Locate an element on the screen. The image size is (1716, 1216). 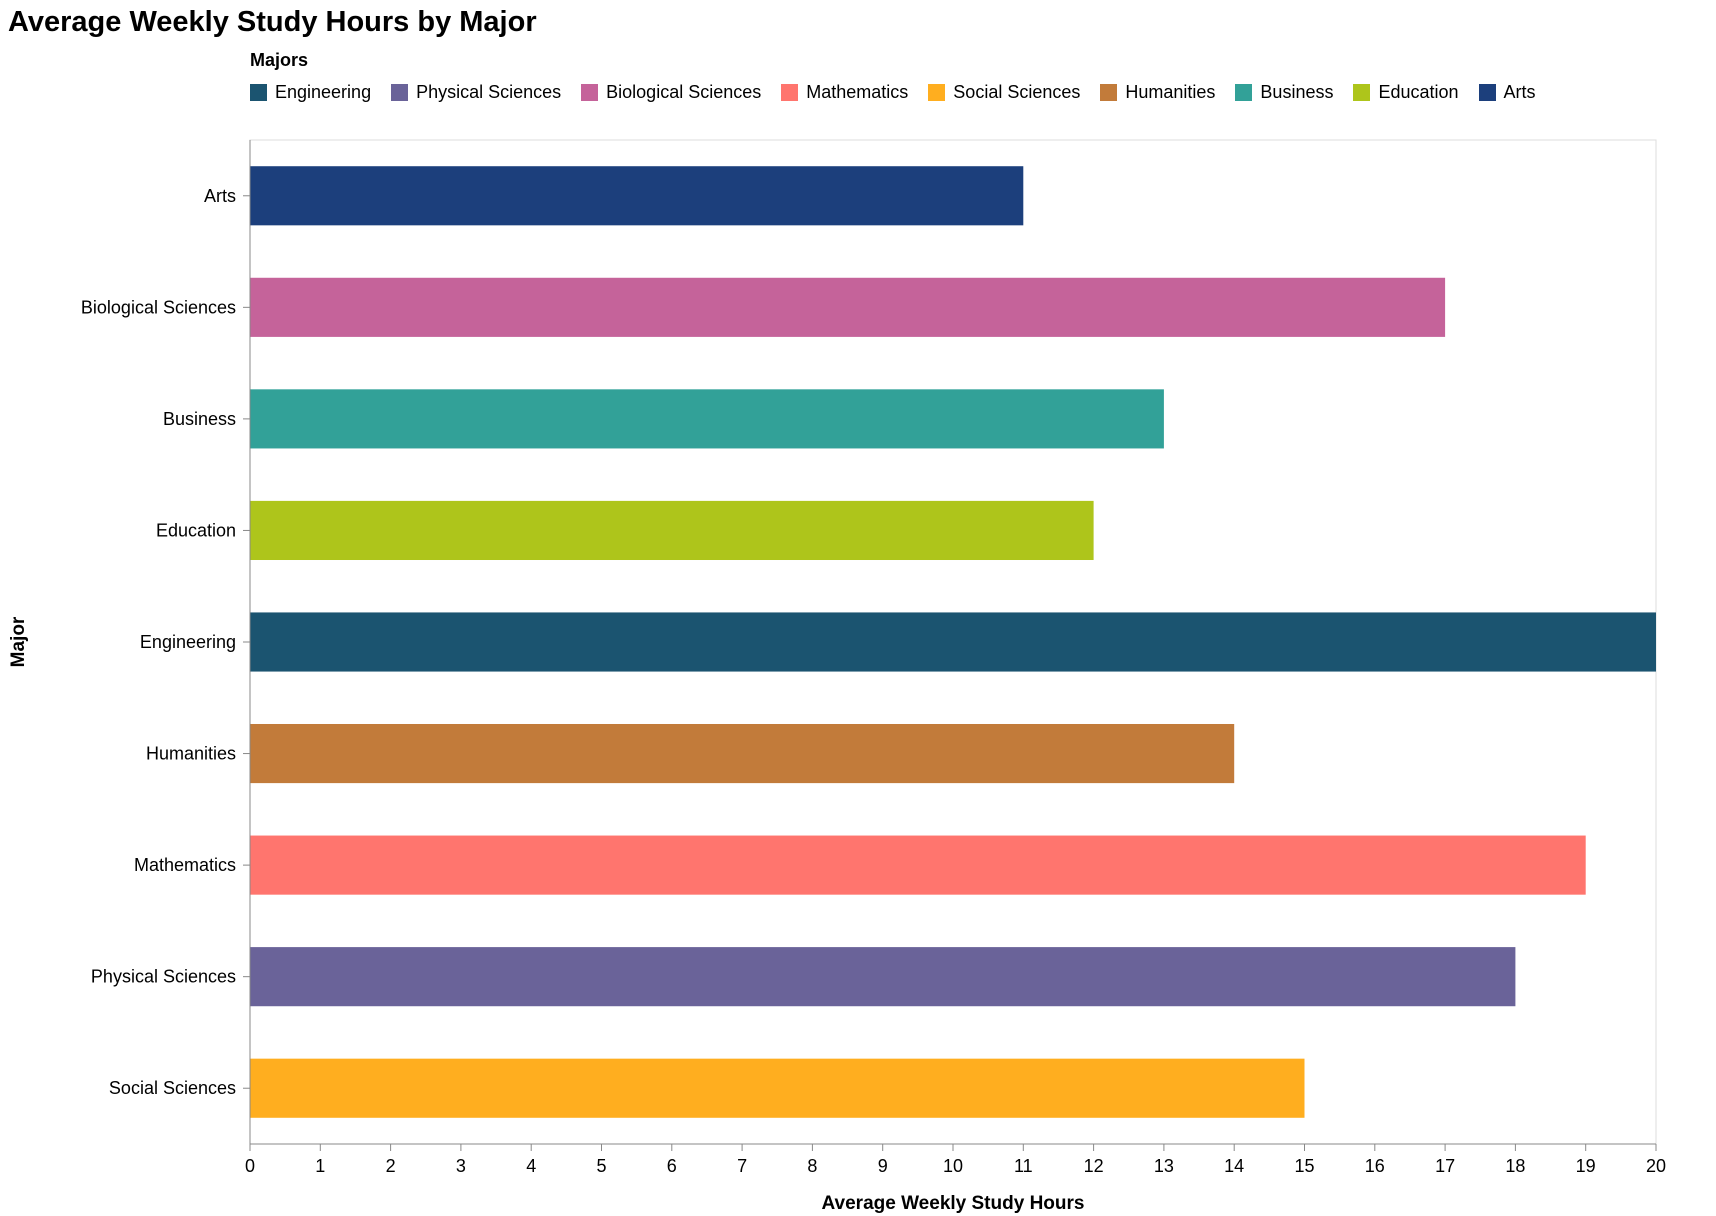
legend-item: Biological Sciences is located at coordinates (671, 92).